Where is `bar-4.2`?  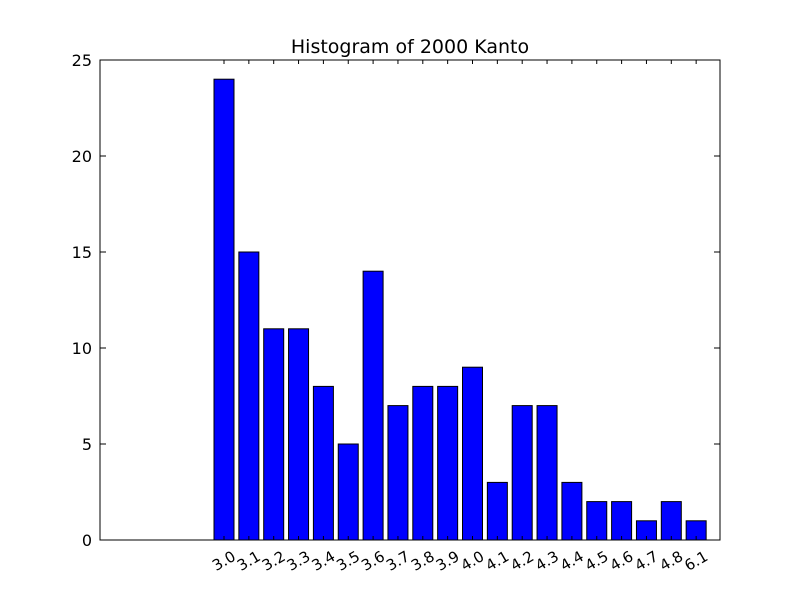 bar-4.2 is located at coordinates (522, 473).